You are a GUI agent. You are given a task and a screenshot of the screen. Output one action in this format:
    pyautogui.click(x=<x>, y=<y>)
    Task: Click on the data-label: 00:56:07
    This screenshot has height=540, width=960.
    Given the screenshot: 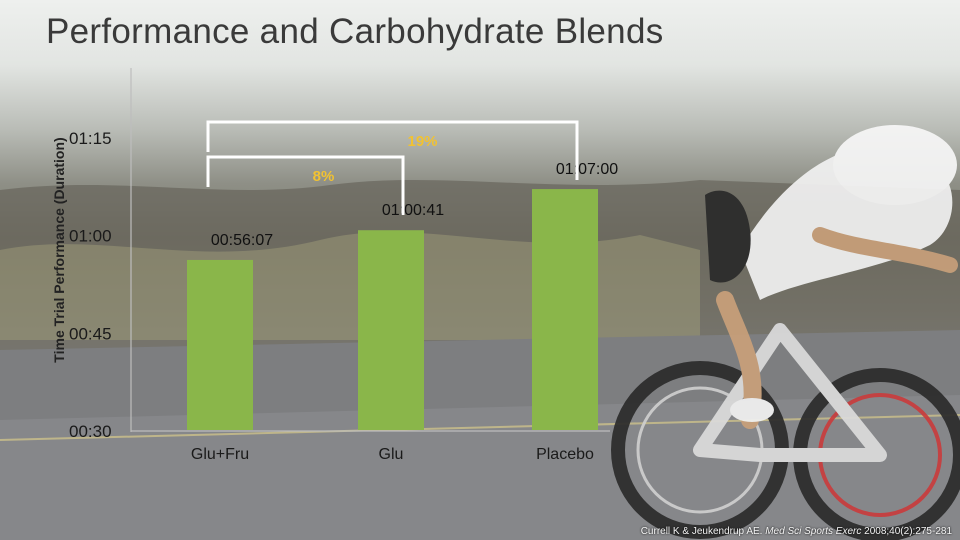 What is the action you would take?
    pyautogui.click(x=242, y=240)
    